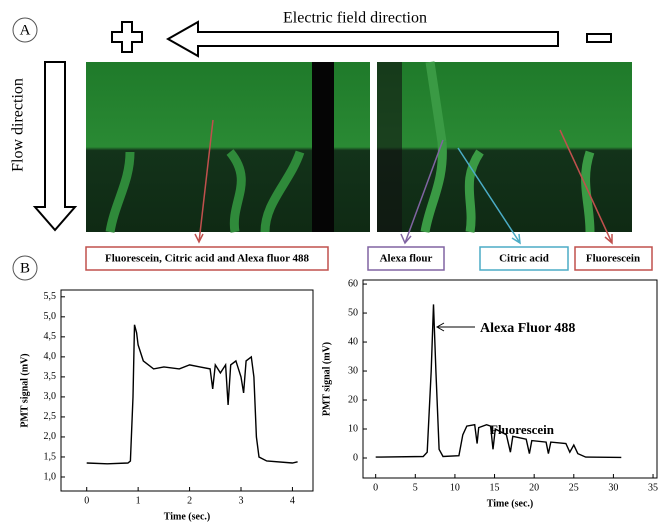 The image size is (659, 524). Describe the element at coordinates (50, 316) in the screenshot. I see `y-tick-label: 5,0` at that location.